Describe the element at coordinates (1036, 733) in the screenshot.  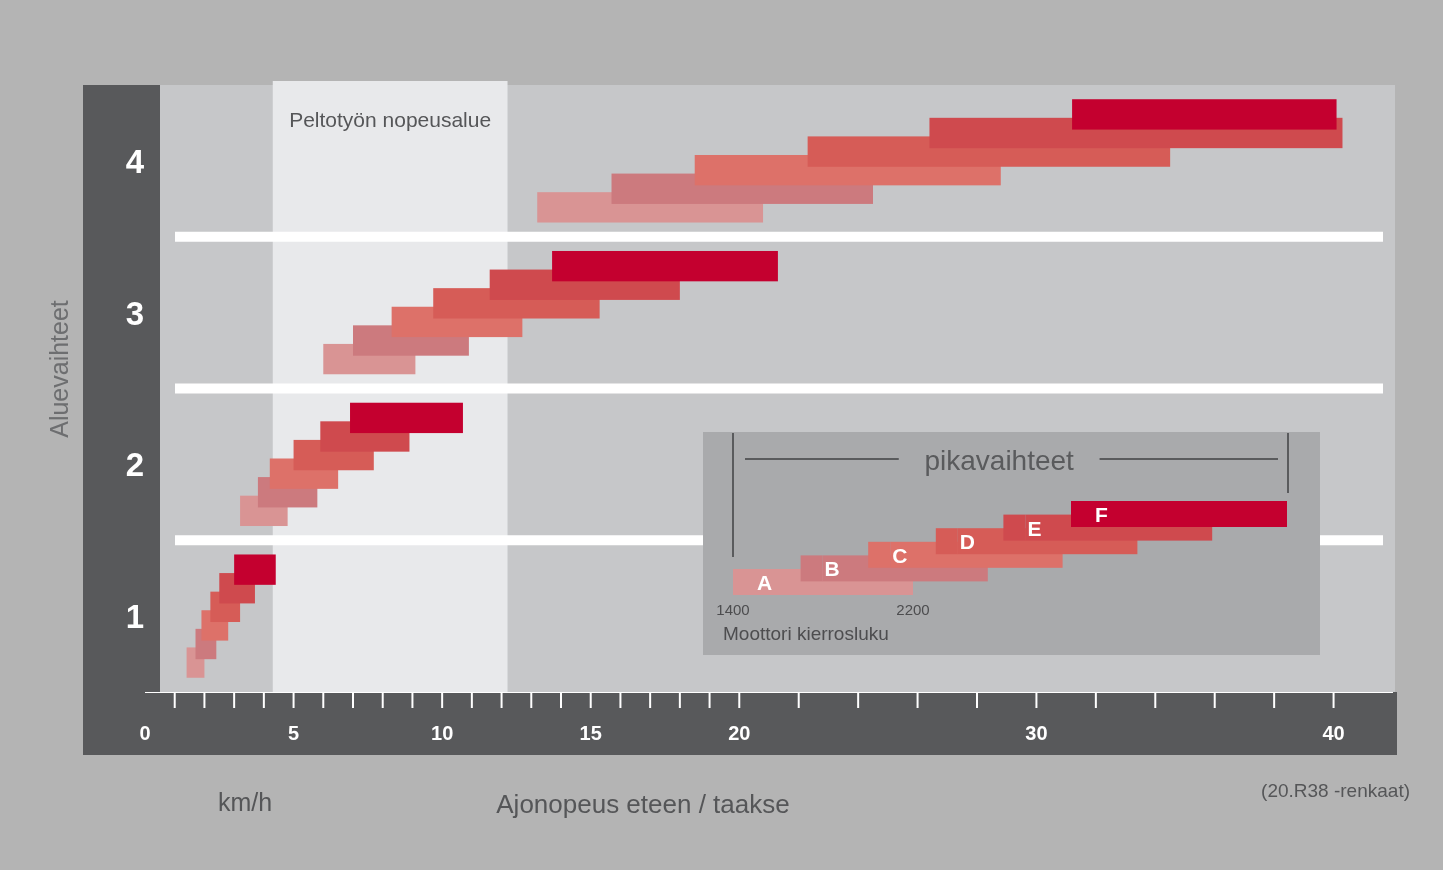
I see `x-tick-label: 30` at that location.